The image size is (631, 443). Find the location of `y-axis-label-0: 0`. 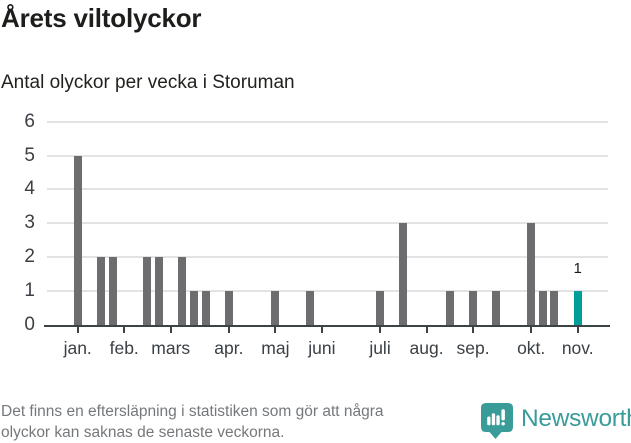

y-axis-label-0: 0 is located at coordinates (21, 325).